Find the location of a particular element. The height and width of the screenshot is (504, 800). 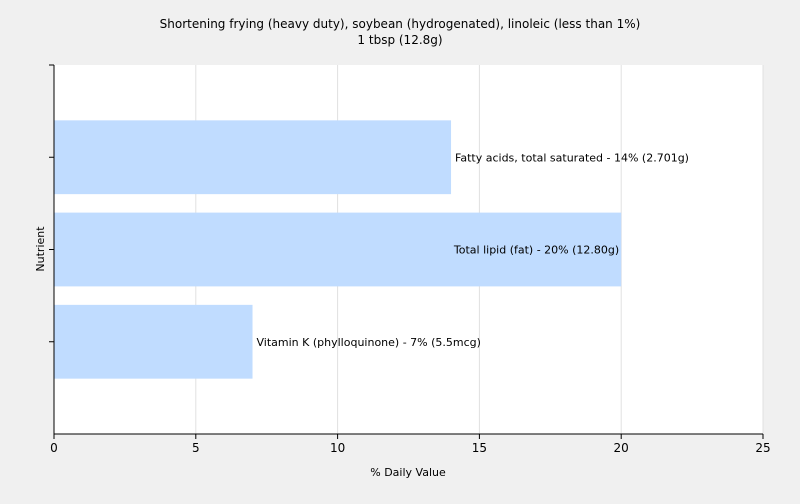

y-axis-title: Nutrient is located at coordinates (40, 249).